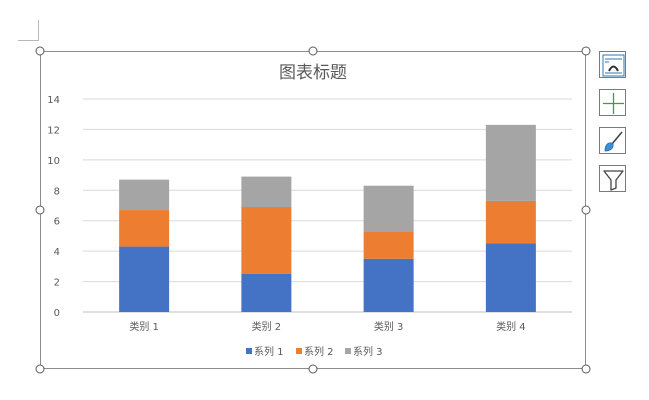 The height and width of the screenshot is (400, 649). Describe the element at coordinates (586, 369) in the screenshot. I see `resize-handle-bottom-right` at that location.